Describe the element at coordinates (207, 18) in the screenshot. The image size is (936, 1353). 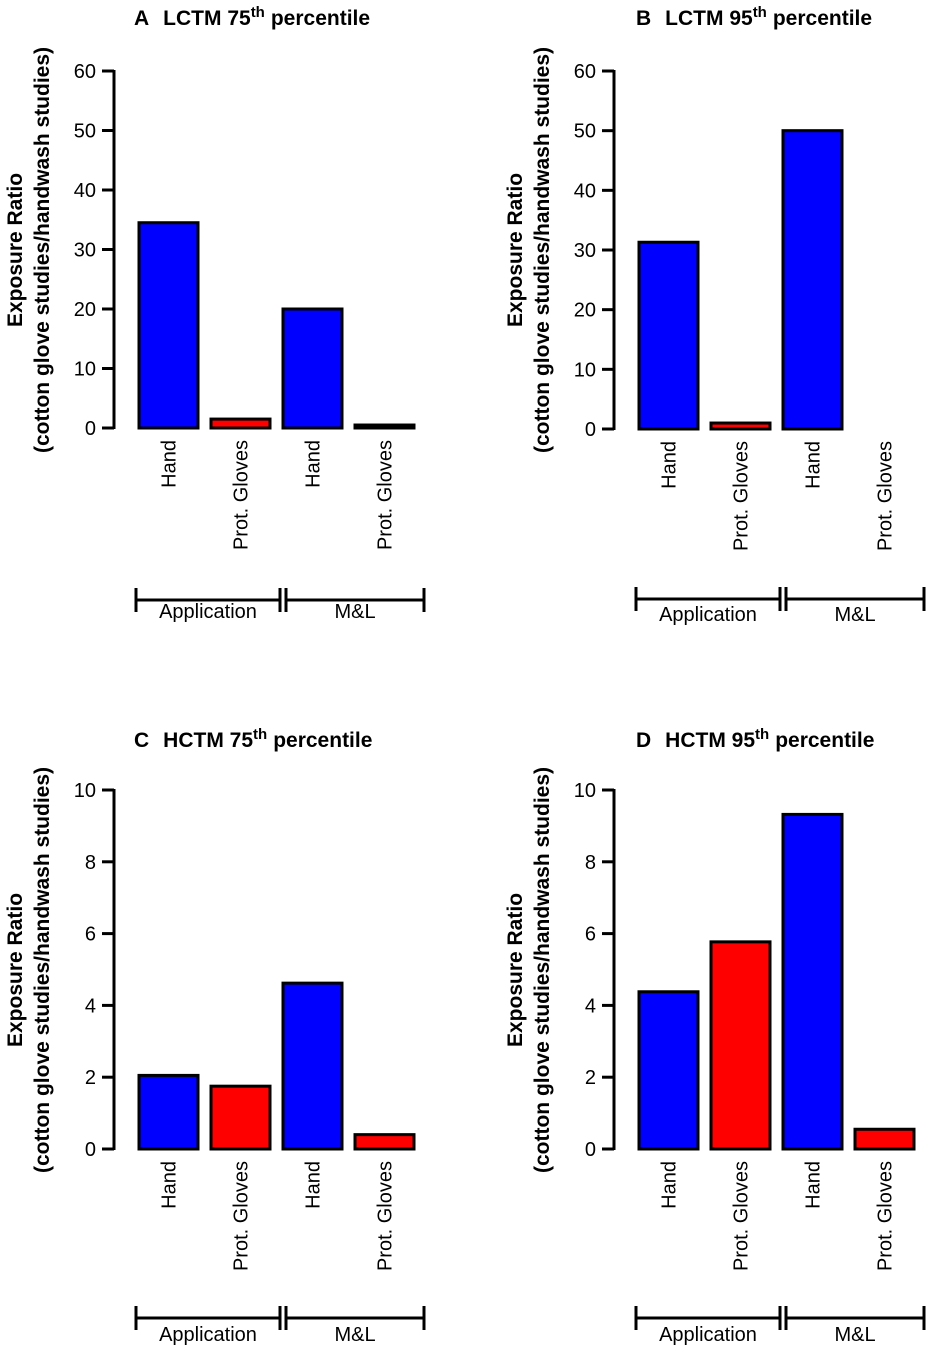
I see `title-main: LCTM 75` at that location.